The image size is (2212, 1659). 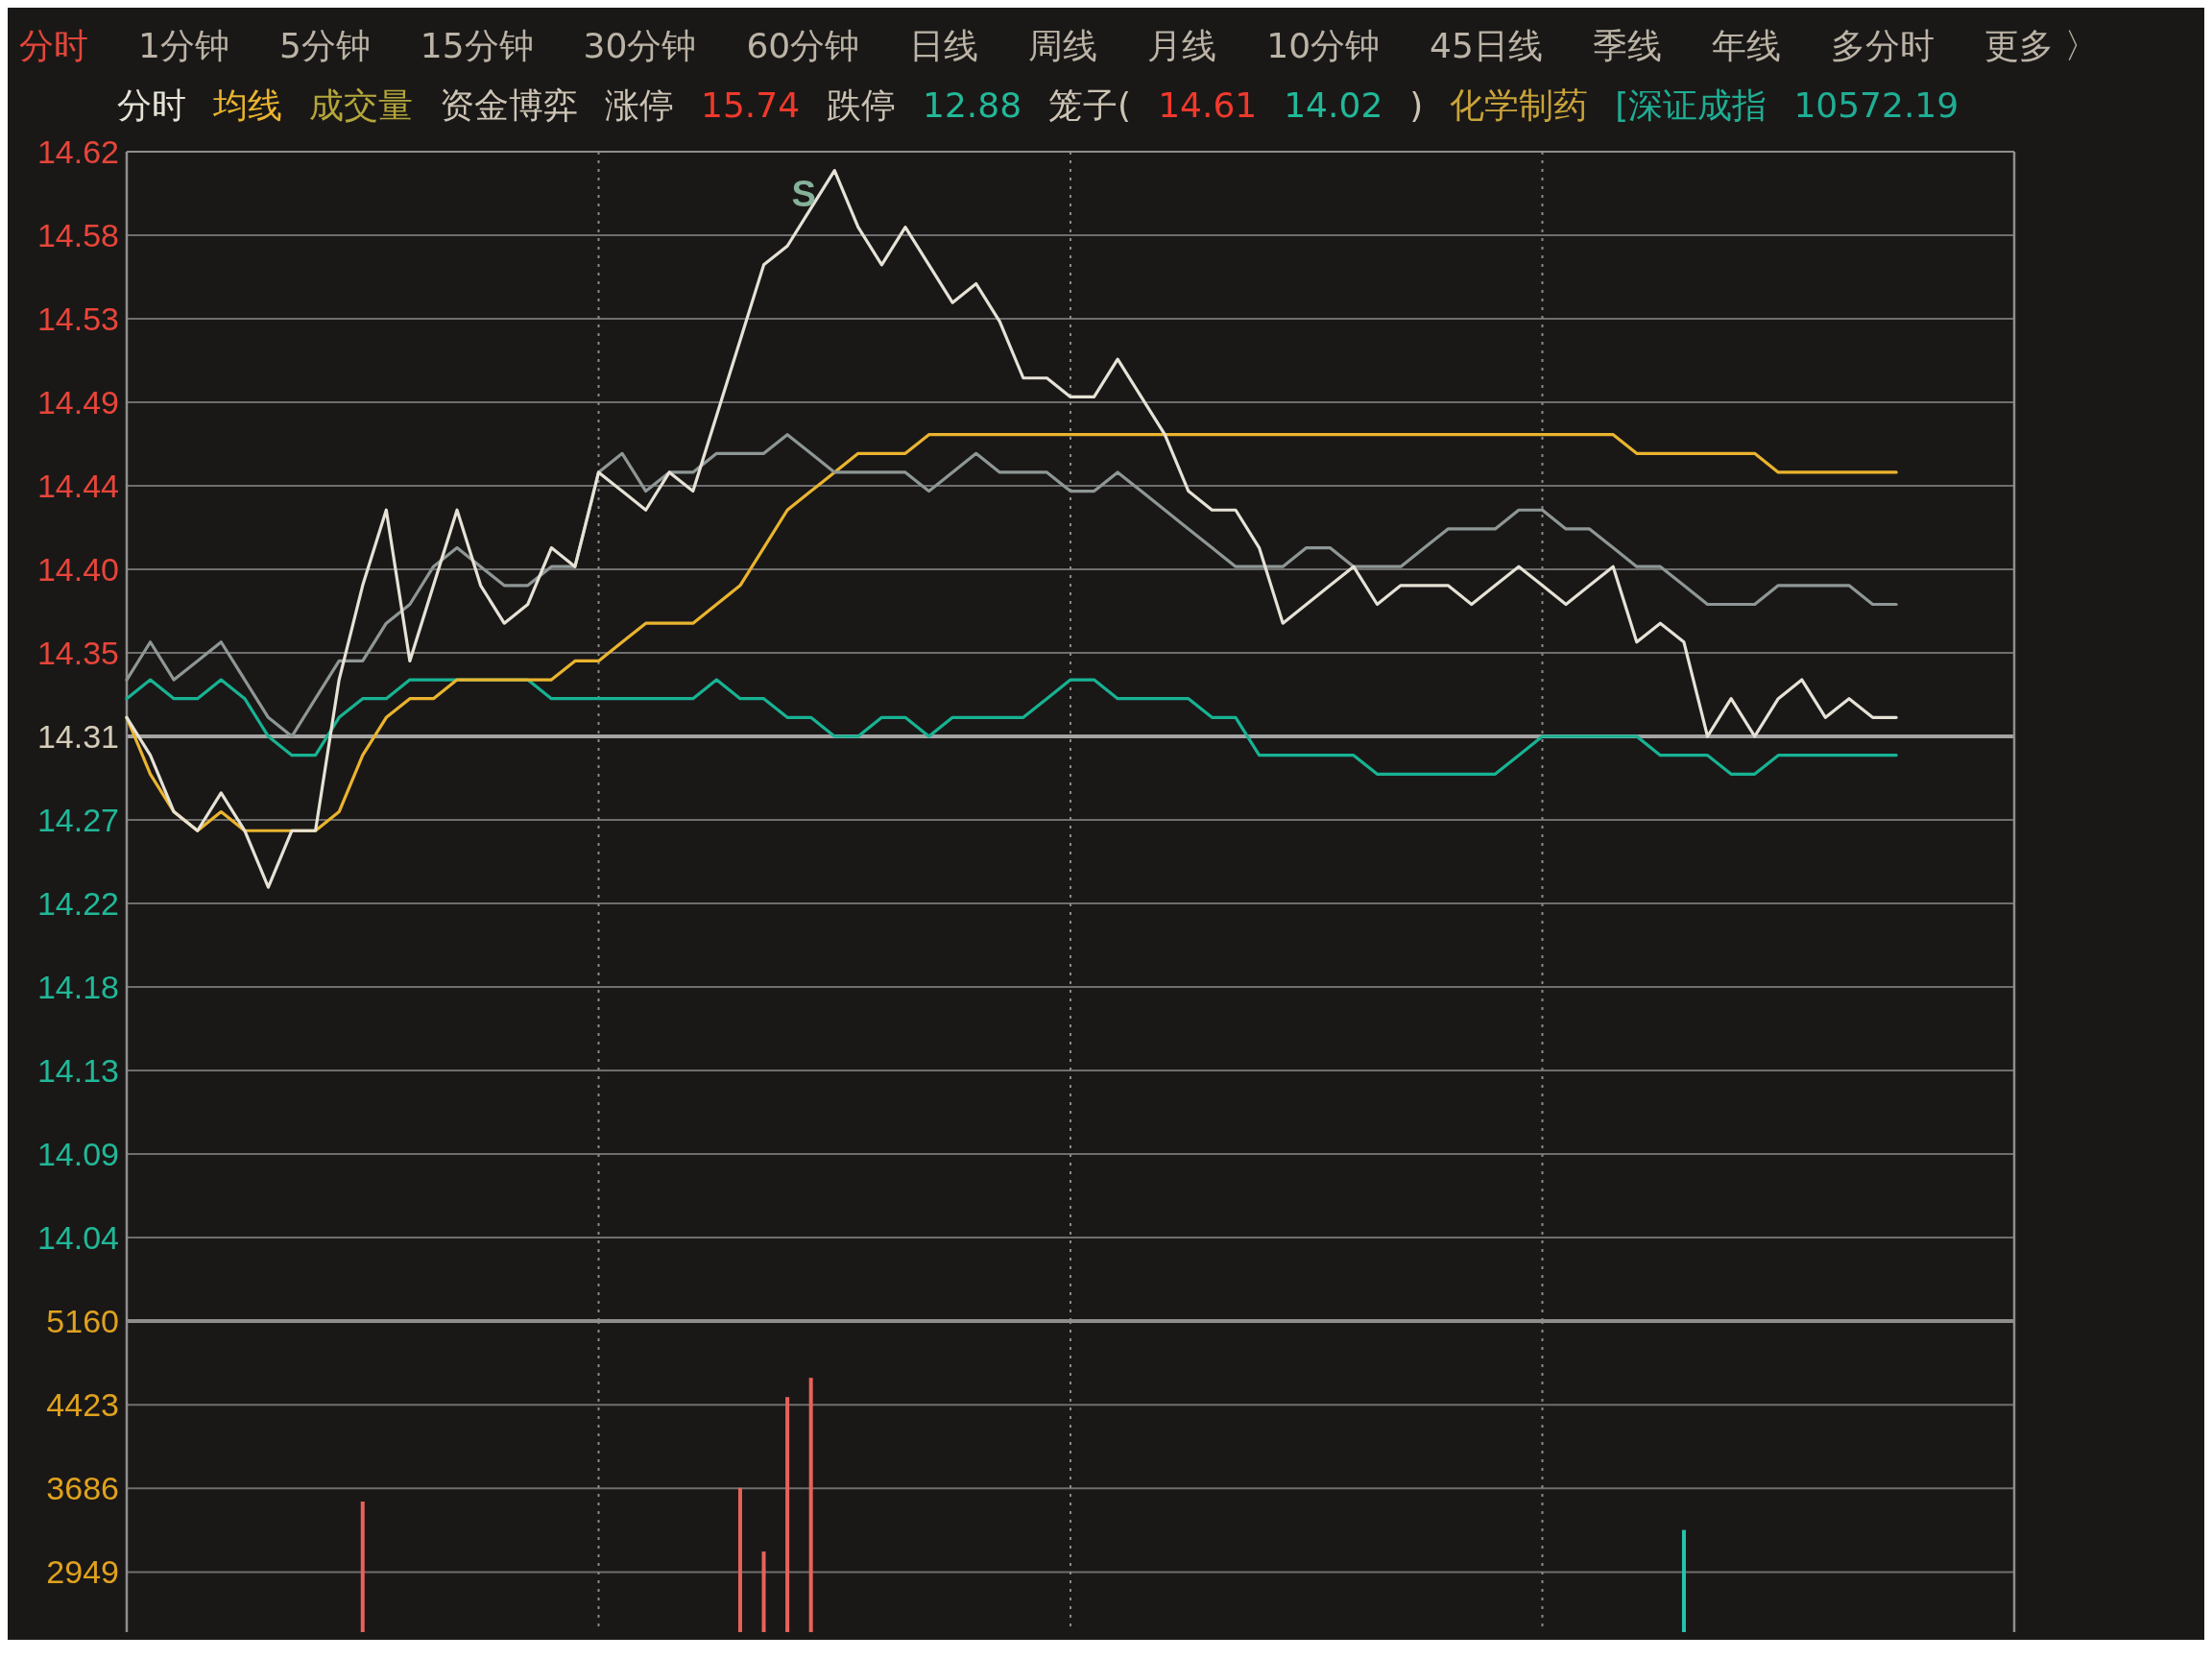 What do you see at coordinates (509, 105) in the screenshot?
I see `text: 资金博弈` at bounding box center [509, 105].